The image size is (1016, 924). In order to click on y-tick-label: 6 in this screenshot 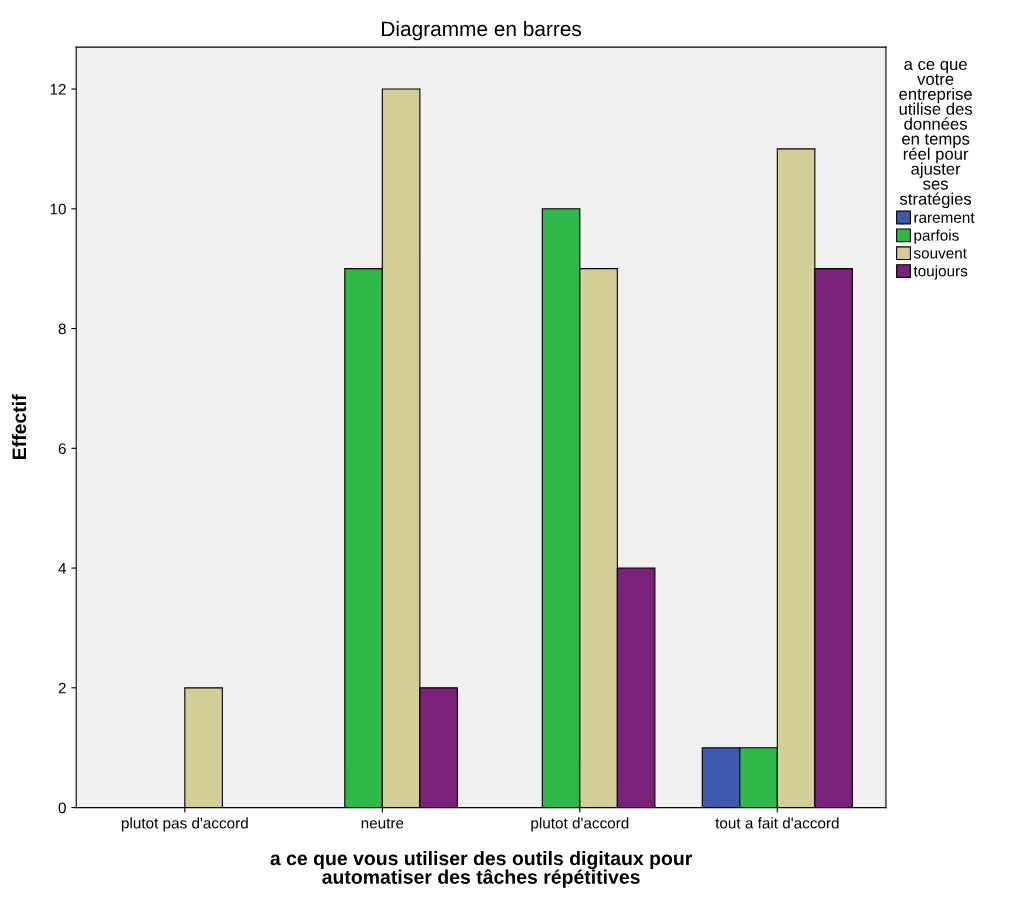, I will do `click(62, 448)`.